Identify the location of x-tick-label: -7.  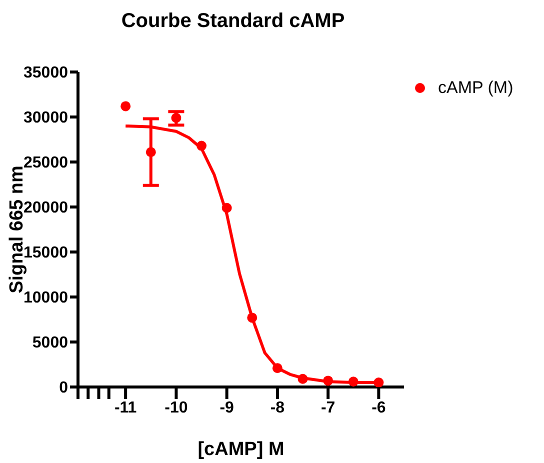
(328, 407).